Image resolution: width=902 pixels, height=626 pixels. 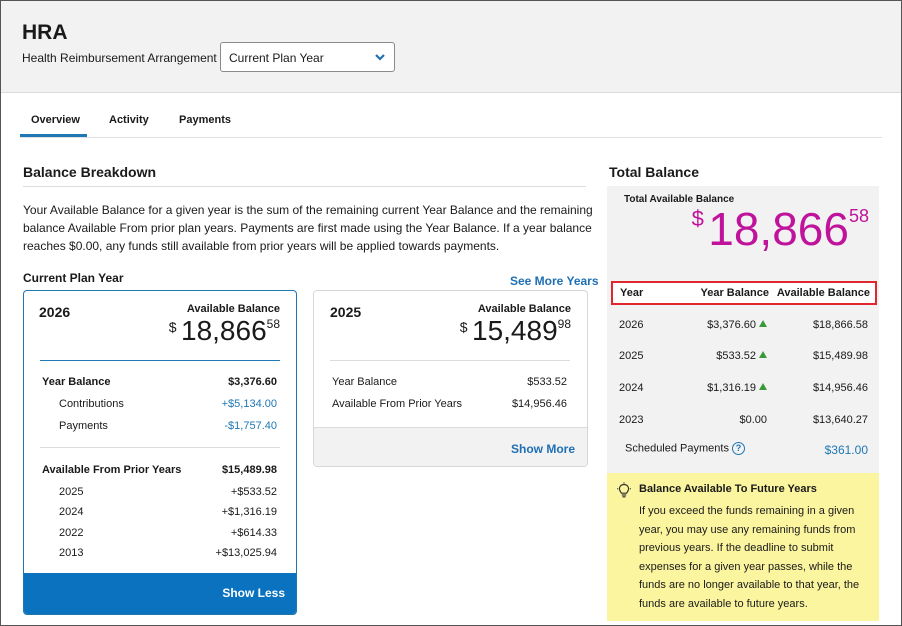 I want to click on tab-overview: Overview, so click(x=55, y=120).